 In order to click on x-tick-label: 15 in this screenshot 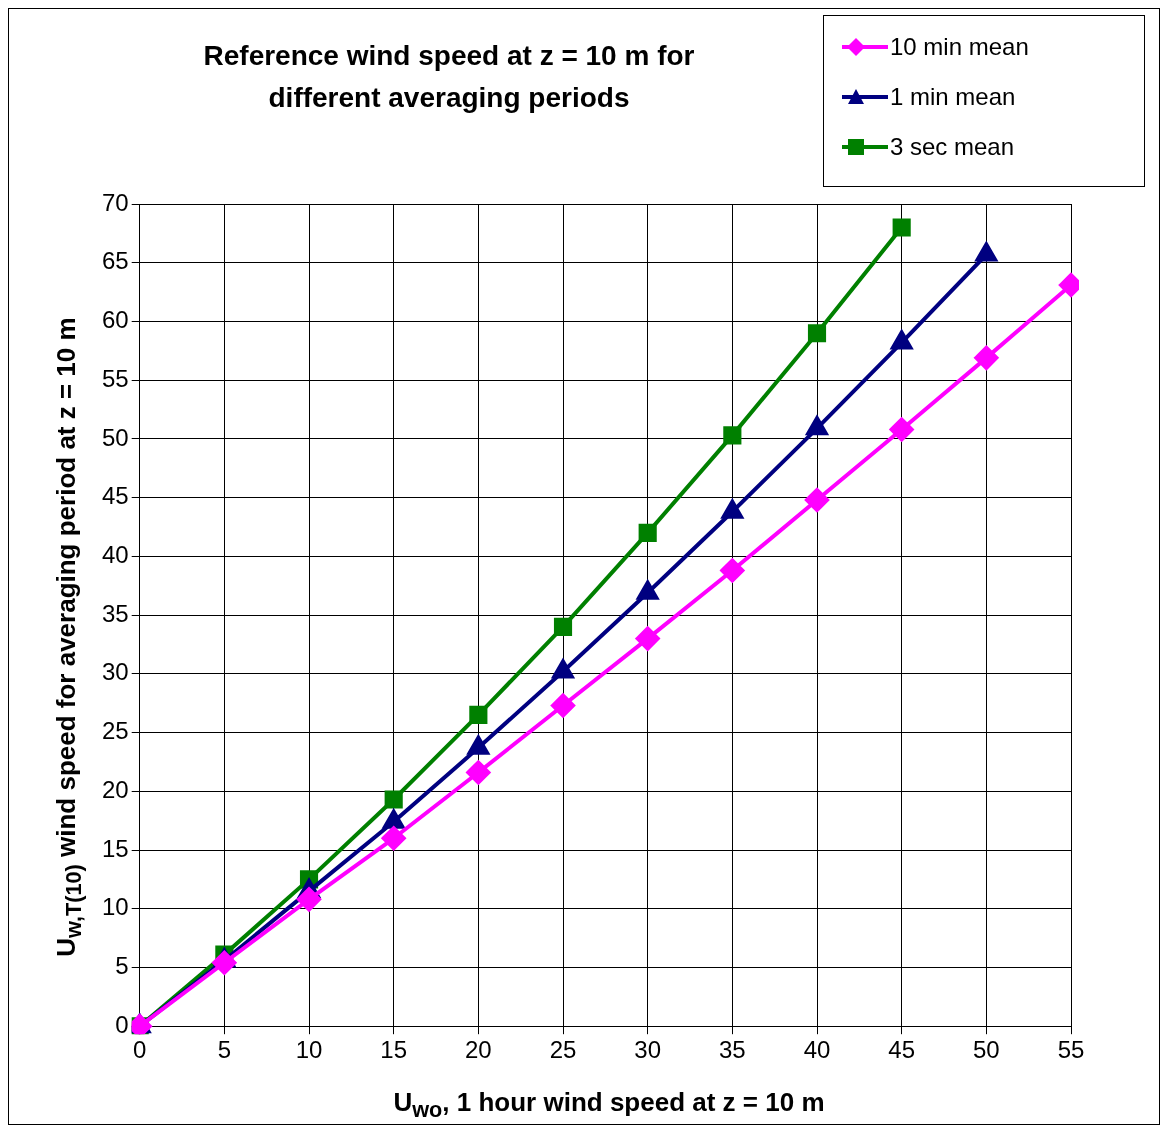, I will do `click(394, 1050)`.